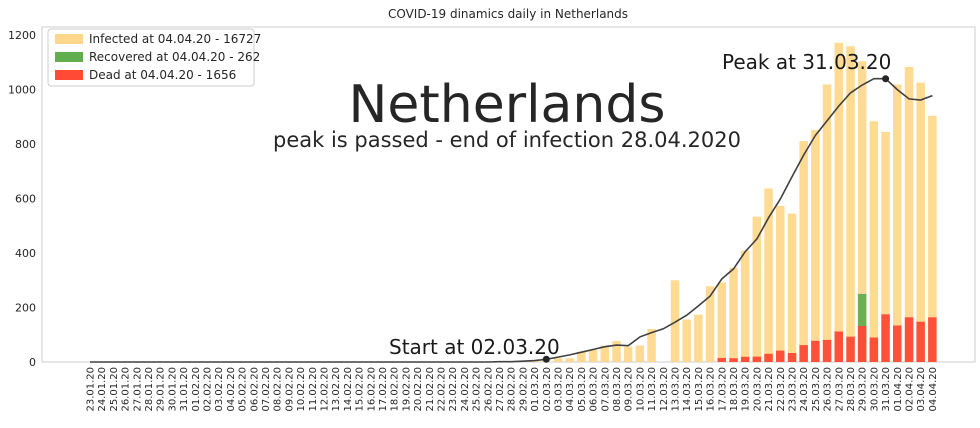  What do you see at coordinates (507, 105) in the screenshot?
I see `country-annotation: Netherlands` at bounding box center [507, 105].